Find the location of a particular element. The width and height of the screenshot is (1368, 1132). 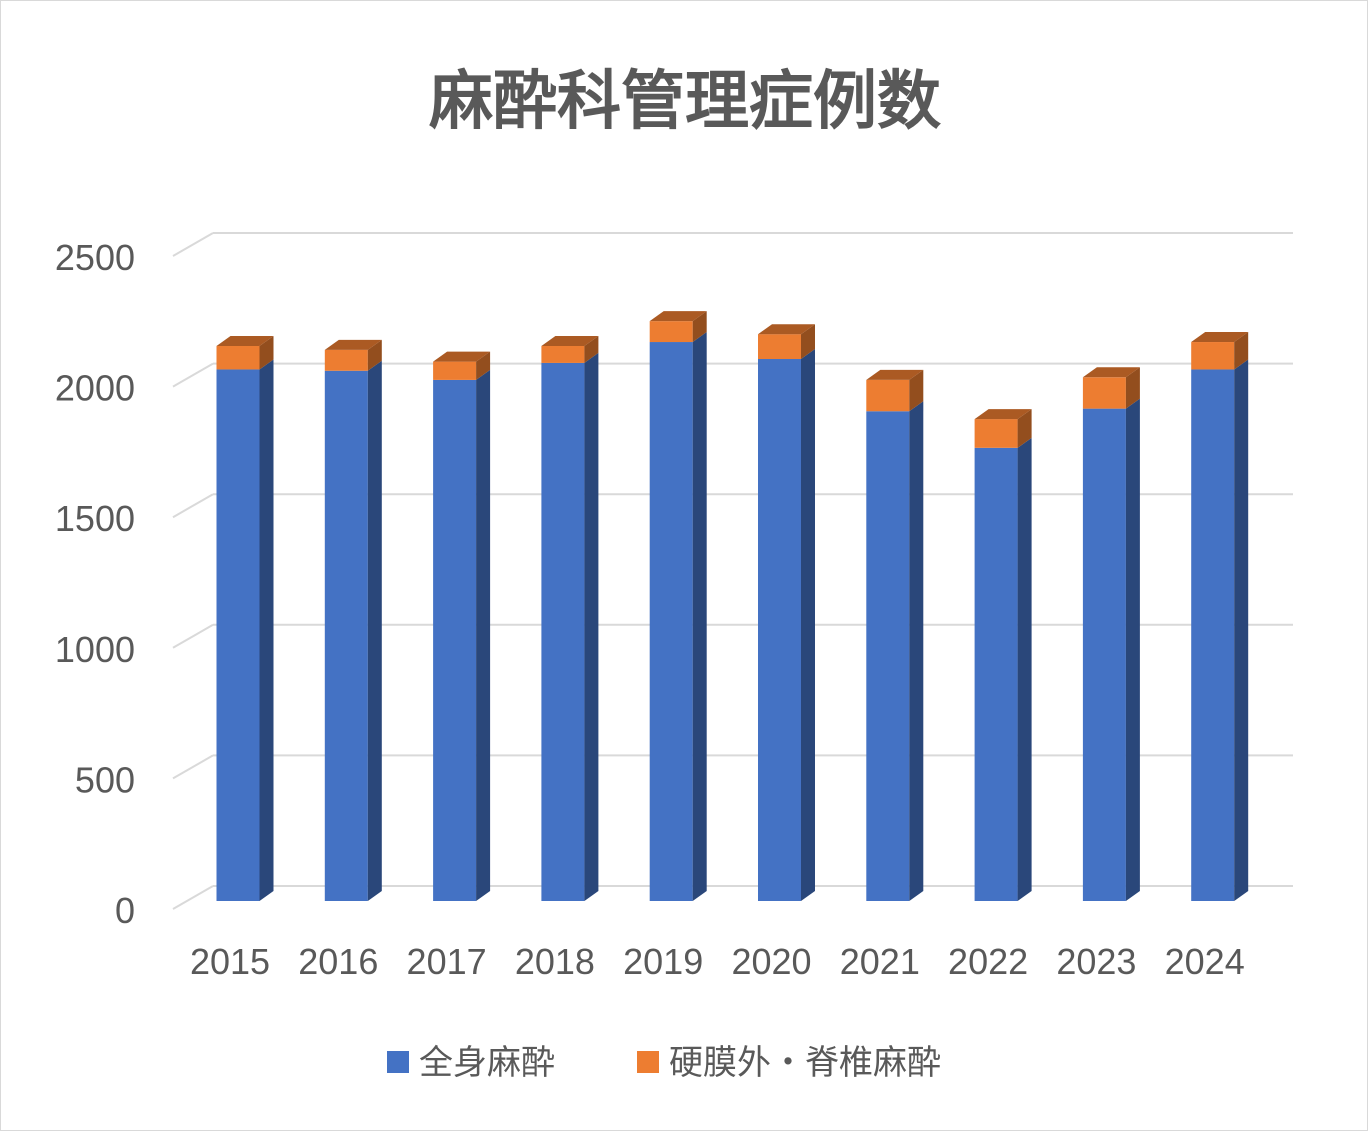

legend: 全身麻酔 硬膜外・脊椎麻酔 is located at coordinates (664, 1063).